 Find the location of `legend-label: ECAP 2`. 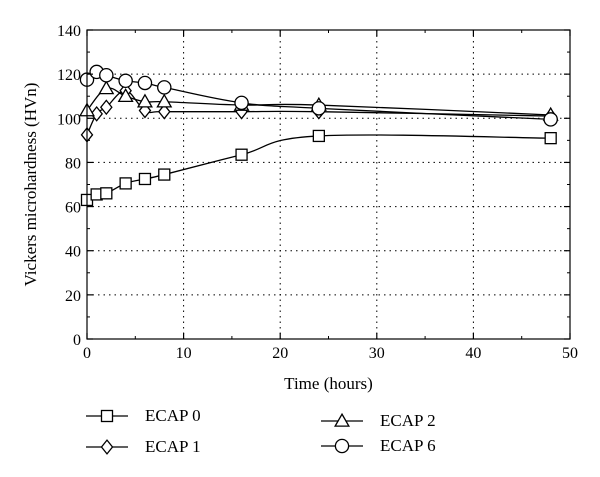

legend-label: ECAP 2 is located at coordinates (408, 420).